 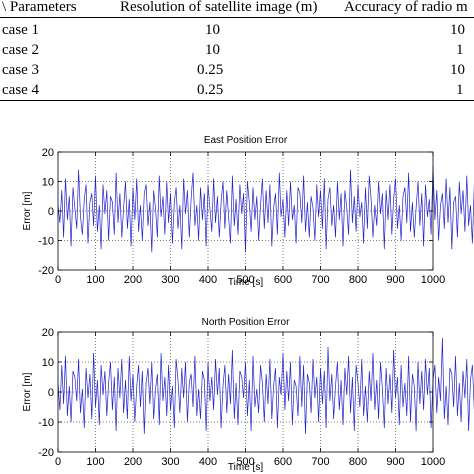 I want to click on table-cell-case: case 3, so click(x=21, y=70).